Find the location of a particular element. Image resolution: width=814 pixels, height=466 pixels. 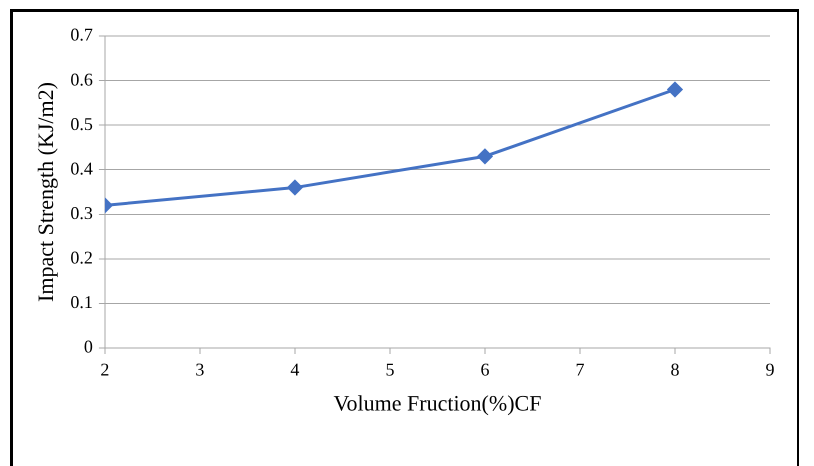

x-tick-label: 9 is located at coordinates (770, 370).